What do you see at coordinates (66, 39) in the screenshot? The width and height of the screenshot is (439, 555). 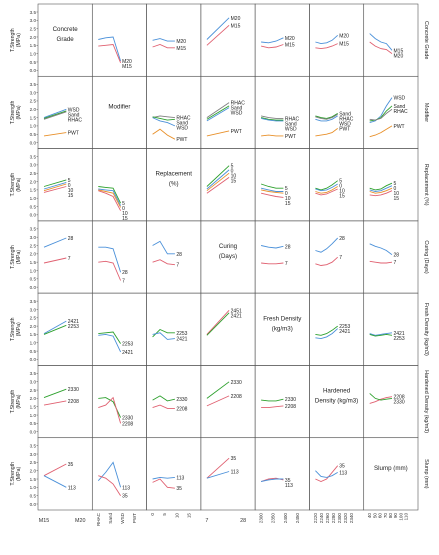 I see `diagonal-factor-label: Grade` at bounding box center [66, 39].